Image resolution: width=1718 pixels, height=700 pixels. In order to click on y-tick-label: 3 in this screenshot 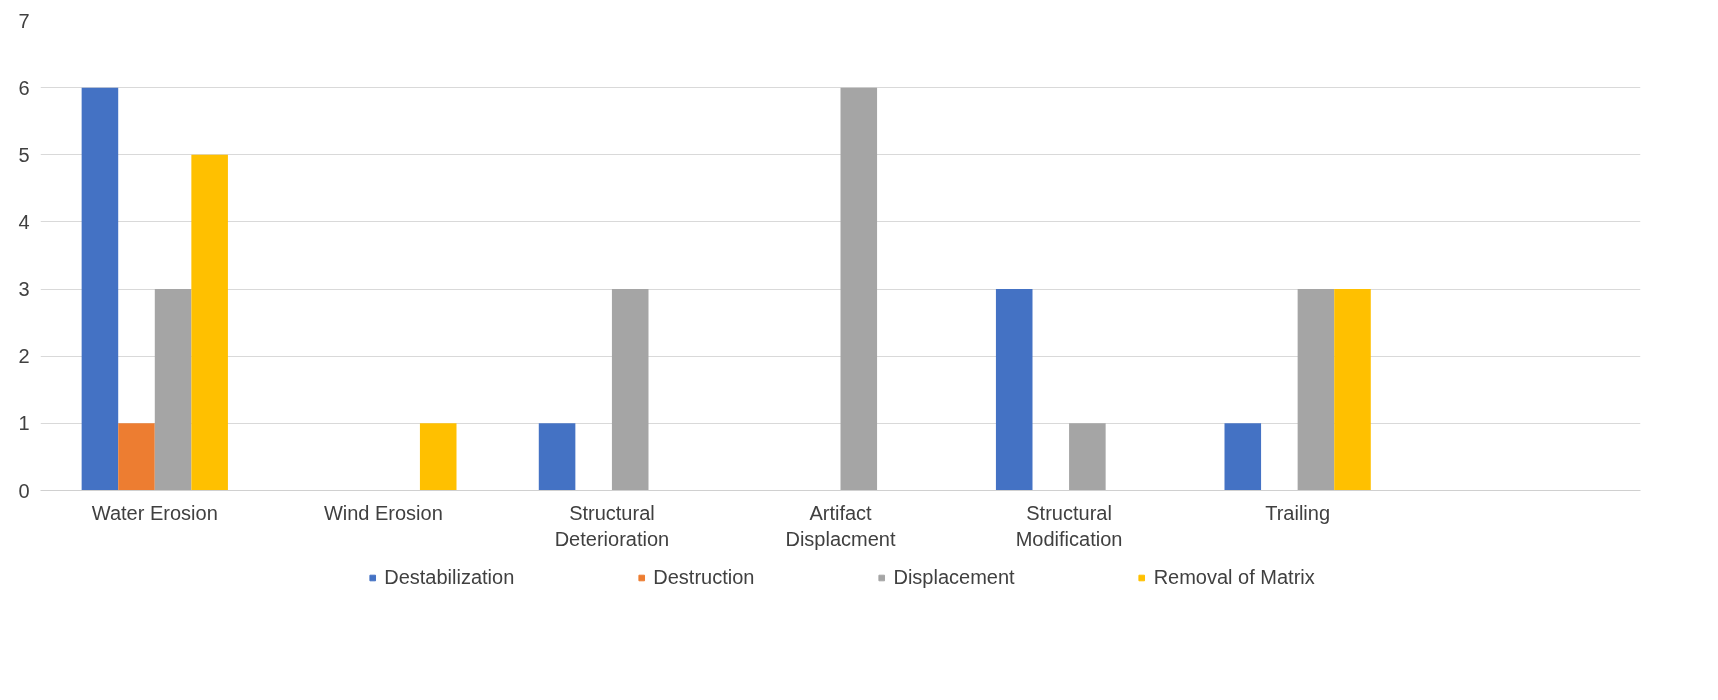, I will do `click(24, 289)`.